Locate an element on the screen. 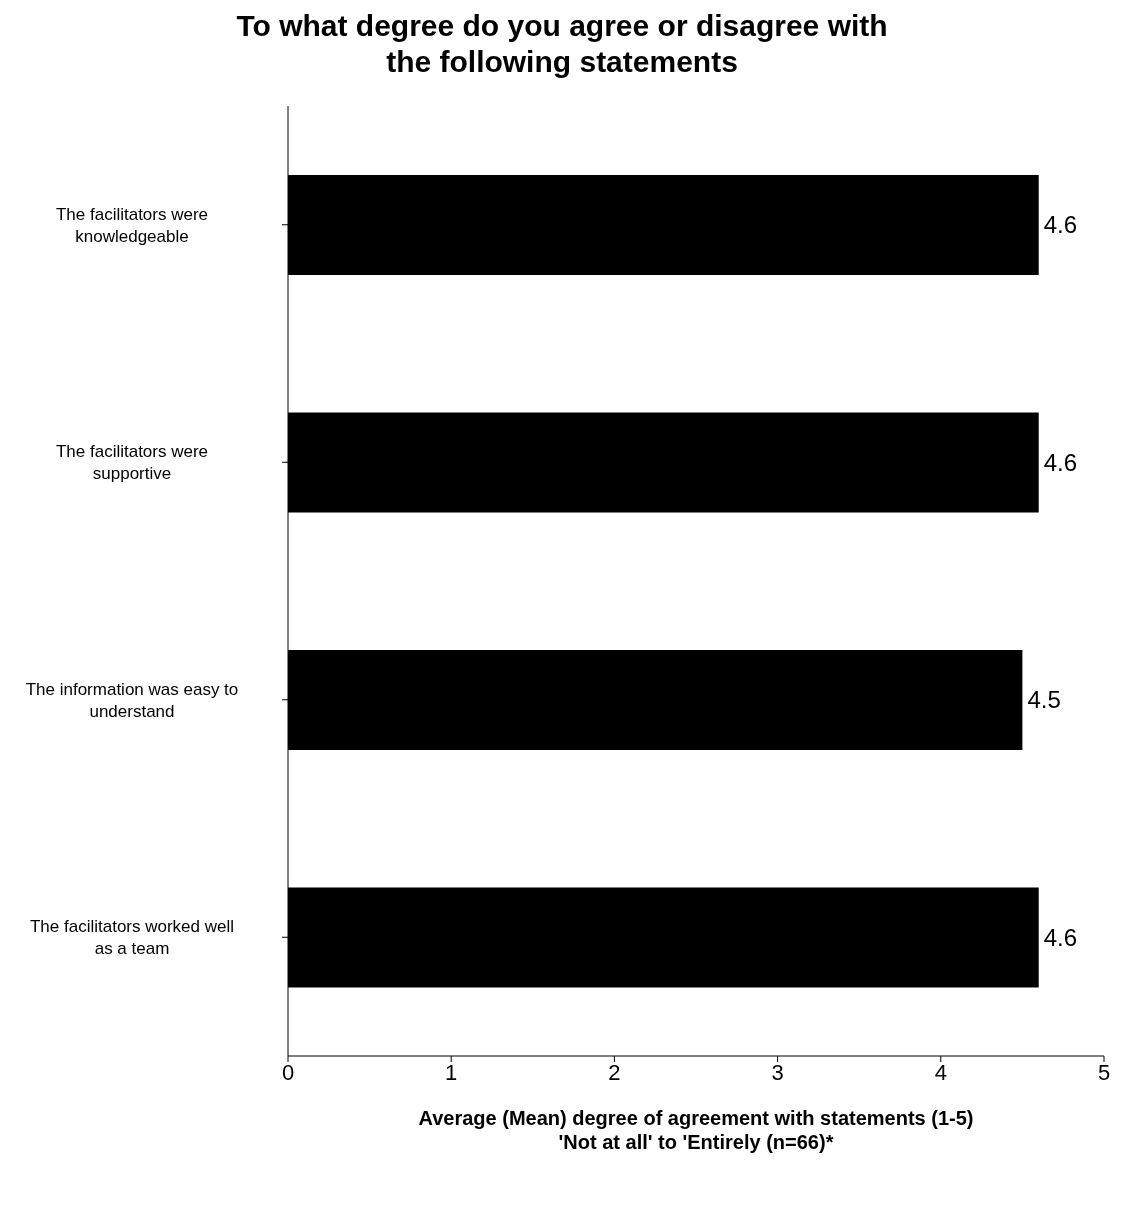 This screenshot has height=1207, width=1124. x-tick-label: 4 is located at coordinates (940, 1072).